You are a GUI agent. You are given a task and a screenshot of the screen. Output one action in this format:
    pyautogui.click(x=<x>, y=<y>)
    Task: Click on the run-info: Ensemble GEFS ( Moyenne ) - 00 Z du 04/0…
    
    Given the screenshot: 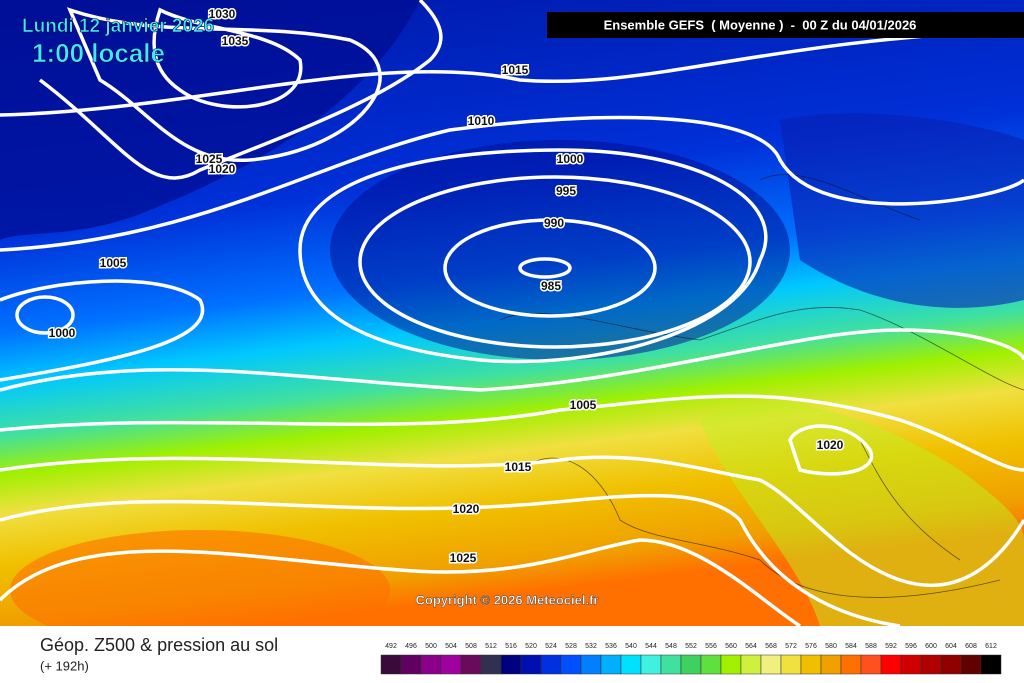 What is the action you would take?
    pyautogui.click(x=760, y=24)
    